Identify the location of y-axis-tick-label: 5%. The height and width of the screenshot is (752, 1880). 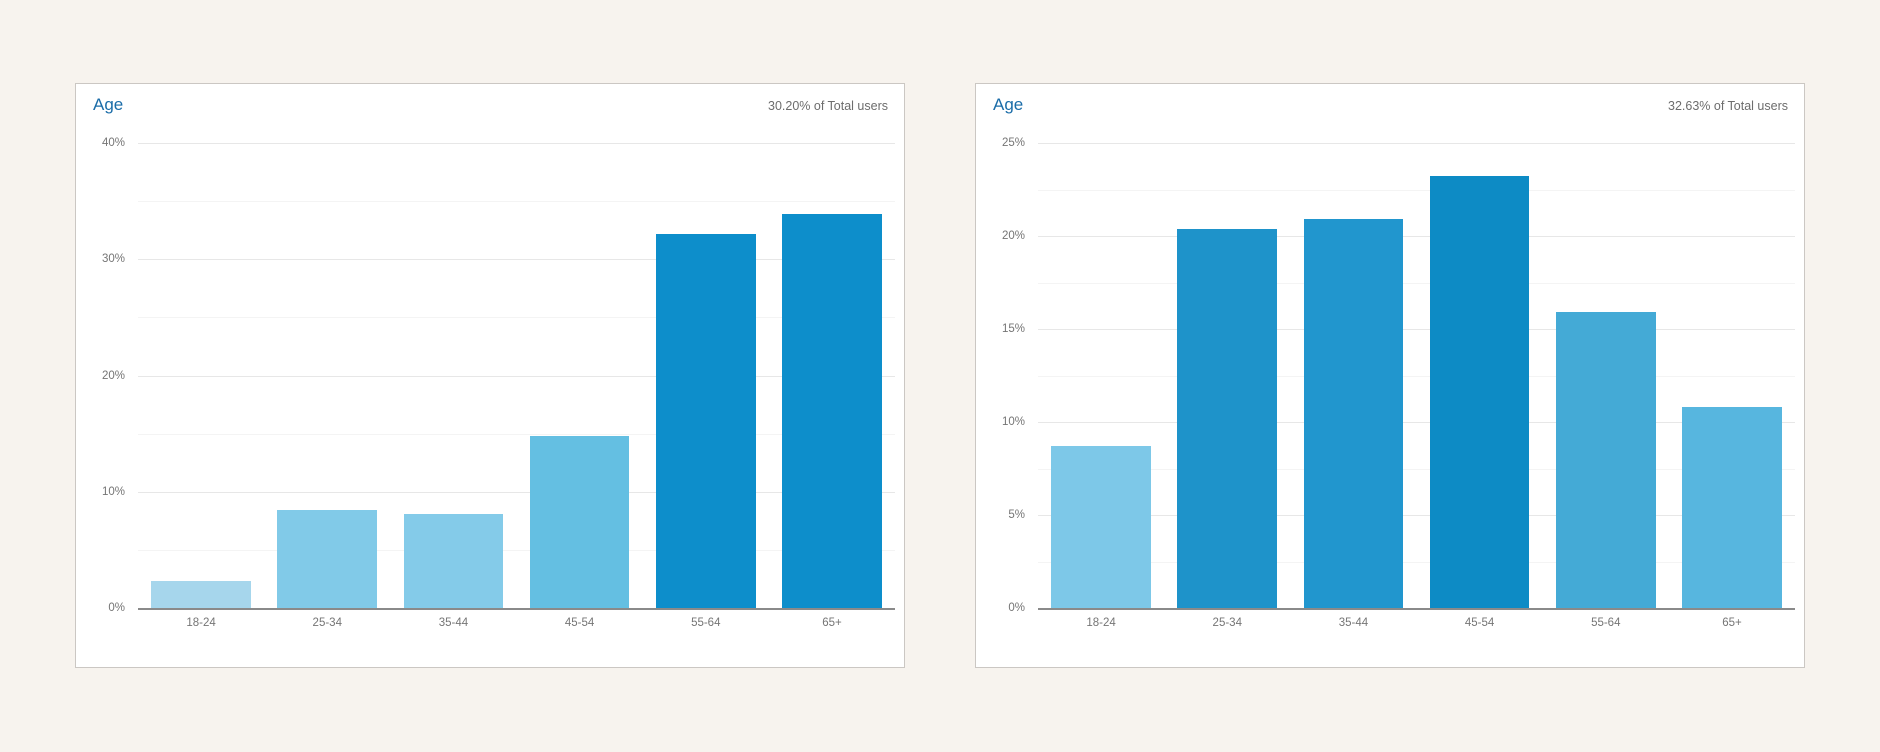
(1016, 515).